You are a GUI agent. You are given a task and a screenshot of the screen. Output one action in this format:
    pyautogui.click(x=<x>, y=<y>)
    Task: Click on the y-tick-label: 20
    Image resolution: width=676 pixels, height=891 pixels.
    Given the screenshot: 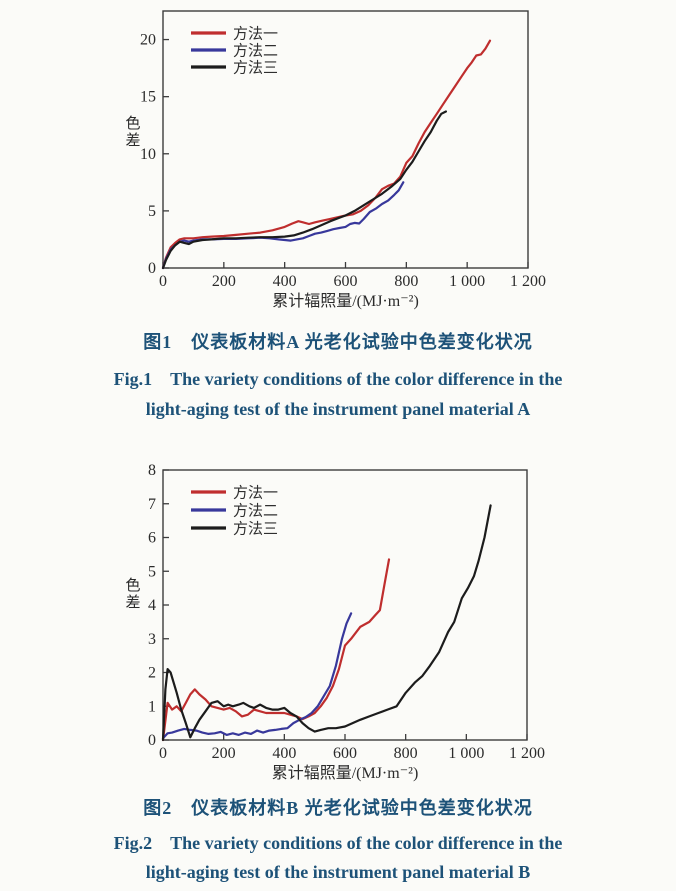 What is the action you would take?
    pyautogui.click(x=148, y=40)
    